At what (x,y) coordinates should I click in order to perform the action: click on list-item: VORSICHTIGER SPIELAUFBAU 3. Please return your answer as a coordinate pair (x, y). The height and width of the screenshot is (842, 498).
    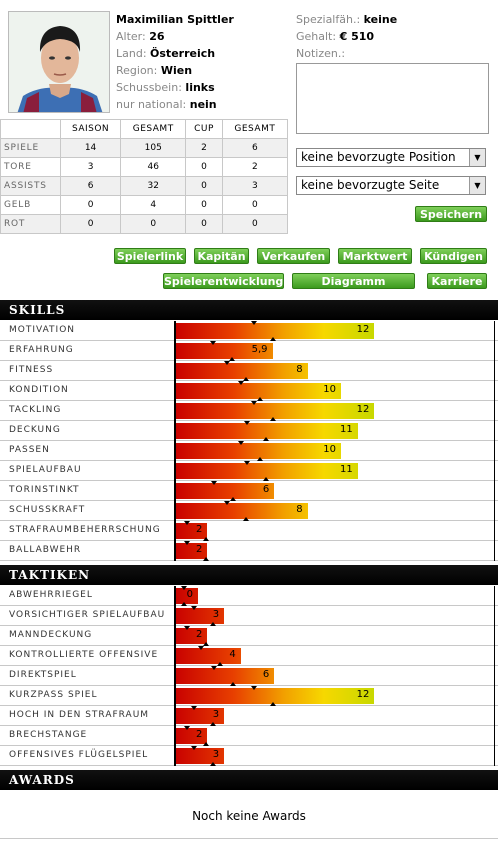
    Looking at the image, I should click on (249, 616).